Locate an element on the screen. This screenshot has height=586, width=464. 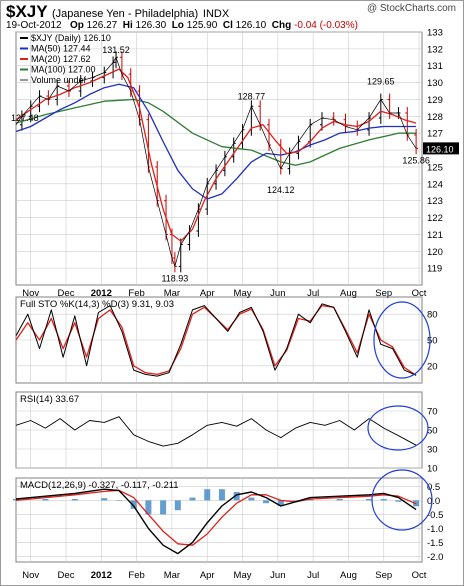
x-tick-label: Feb is located at coordinates (136, 293).